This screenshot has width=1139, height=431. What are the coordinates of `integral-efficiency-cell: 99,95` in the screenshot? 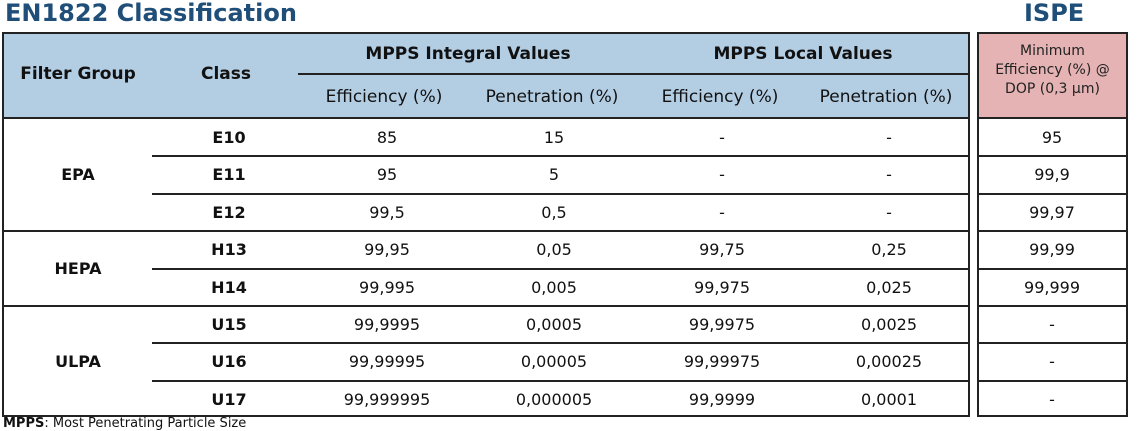 It's located at (387, 250).